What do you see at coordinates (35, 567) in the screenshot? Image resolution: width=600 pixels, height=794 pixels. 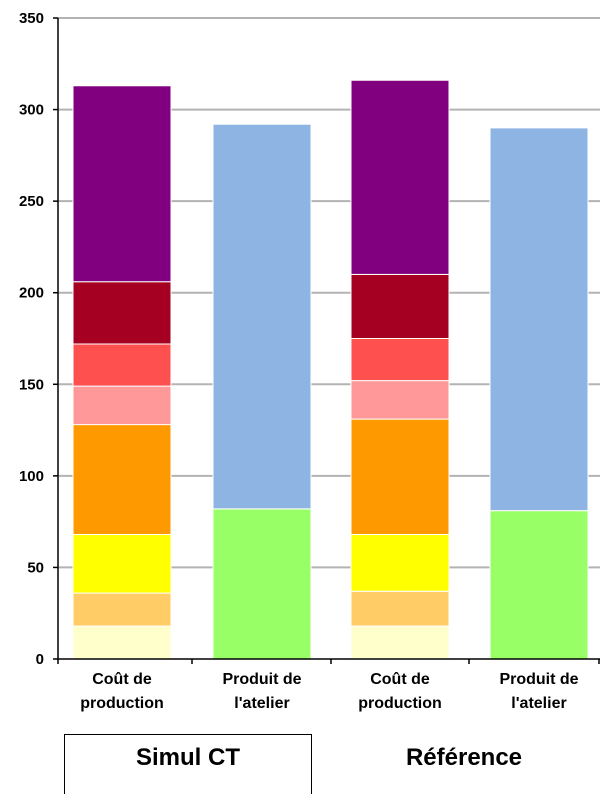 I see `y-tick-label: 50` at bounding box center [35, 567].